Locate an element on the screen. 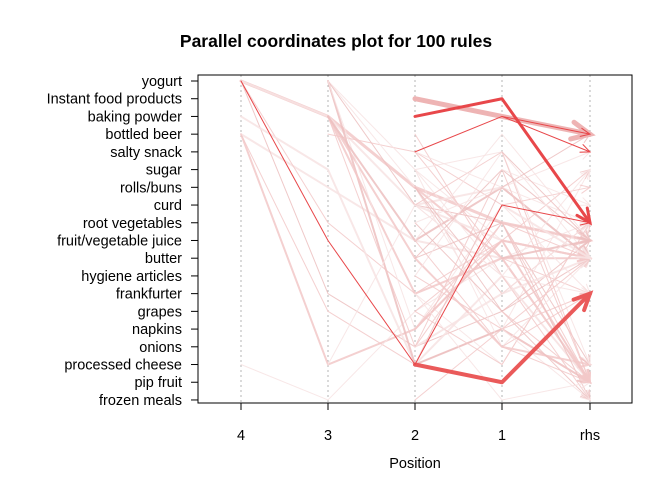  position-label: 2 is located at coordinates (415, 436).